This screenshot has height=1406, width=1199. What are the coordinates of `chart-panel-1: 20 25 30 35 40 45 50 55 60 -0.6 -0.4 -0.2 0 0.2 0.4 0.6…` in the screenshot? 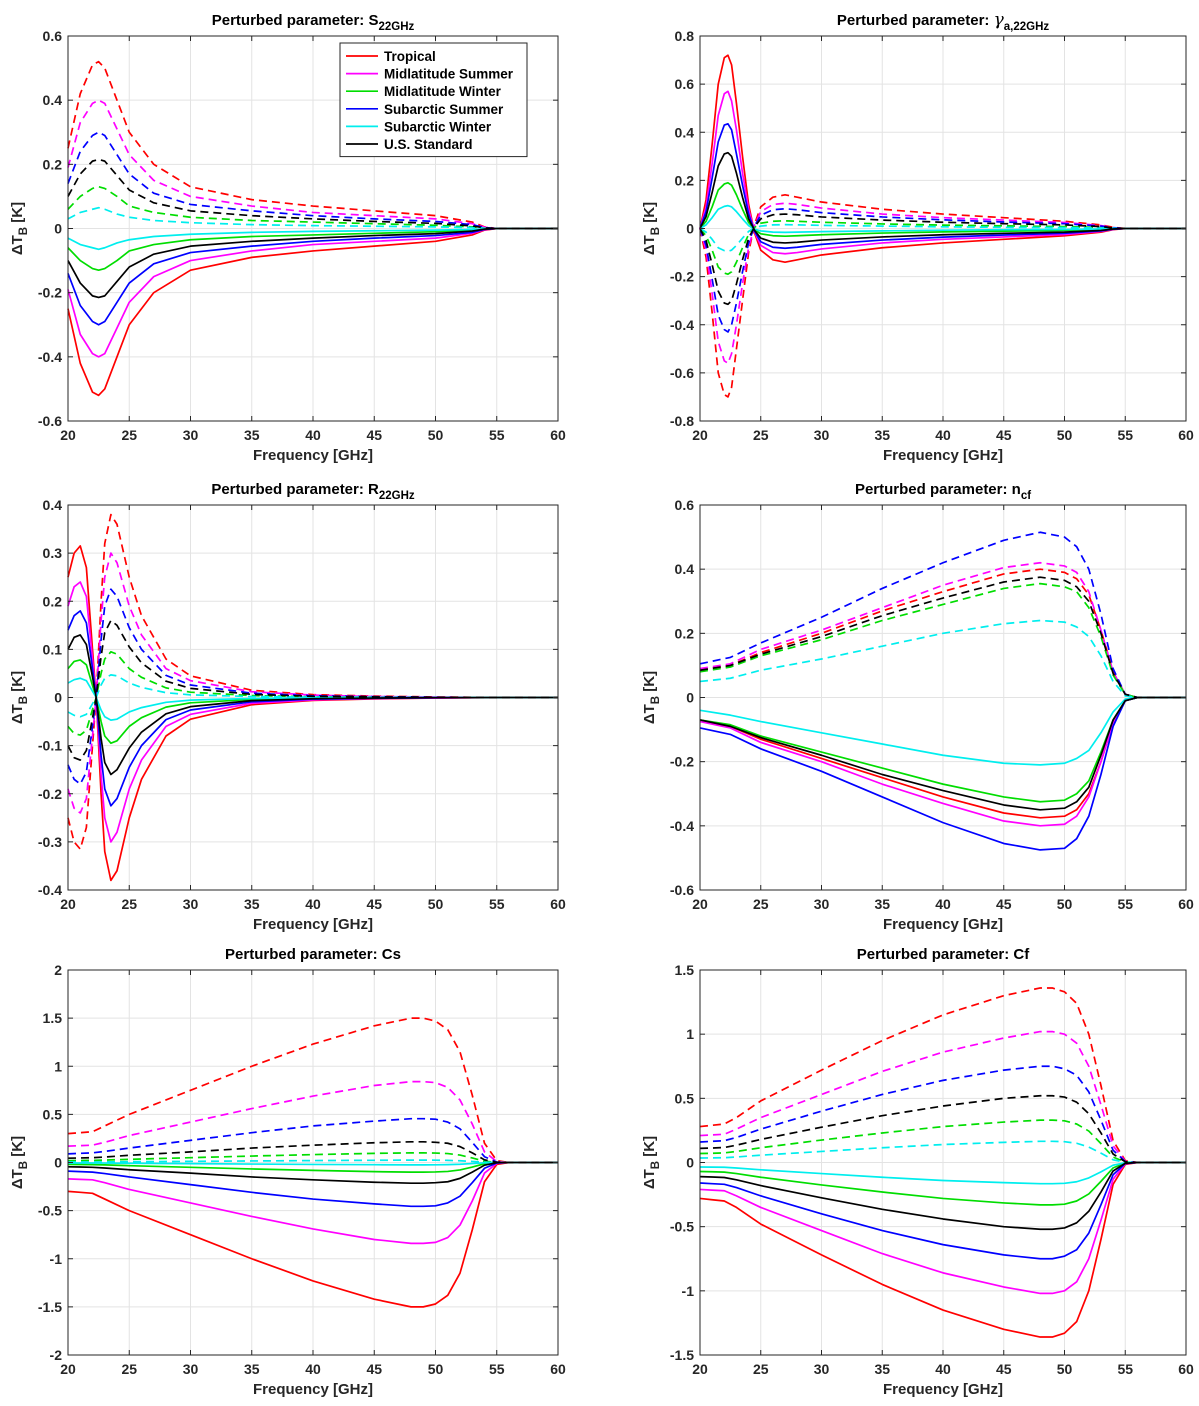 It's located at (287, 238).